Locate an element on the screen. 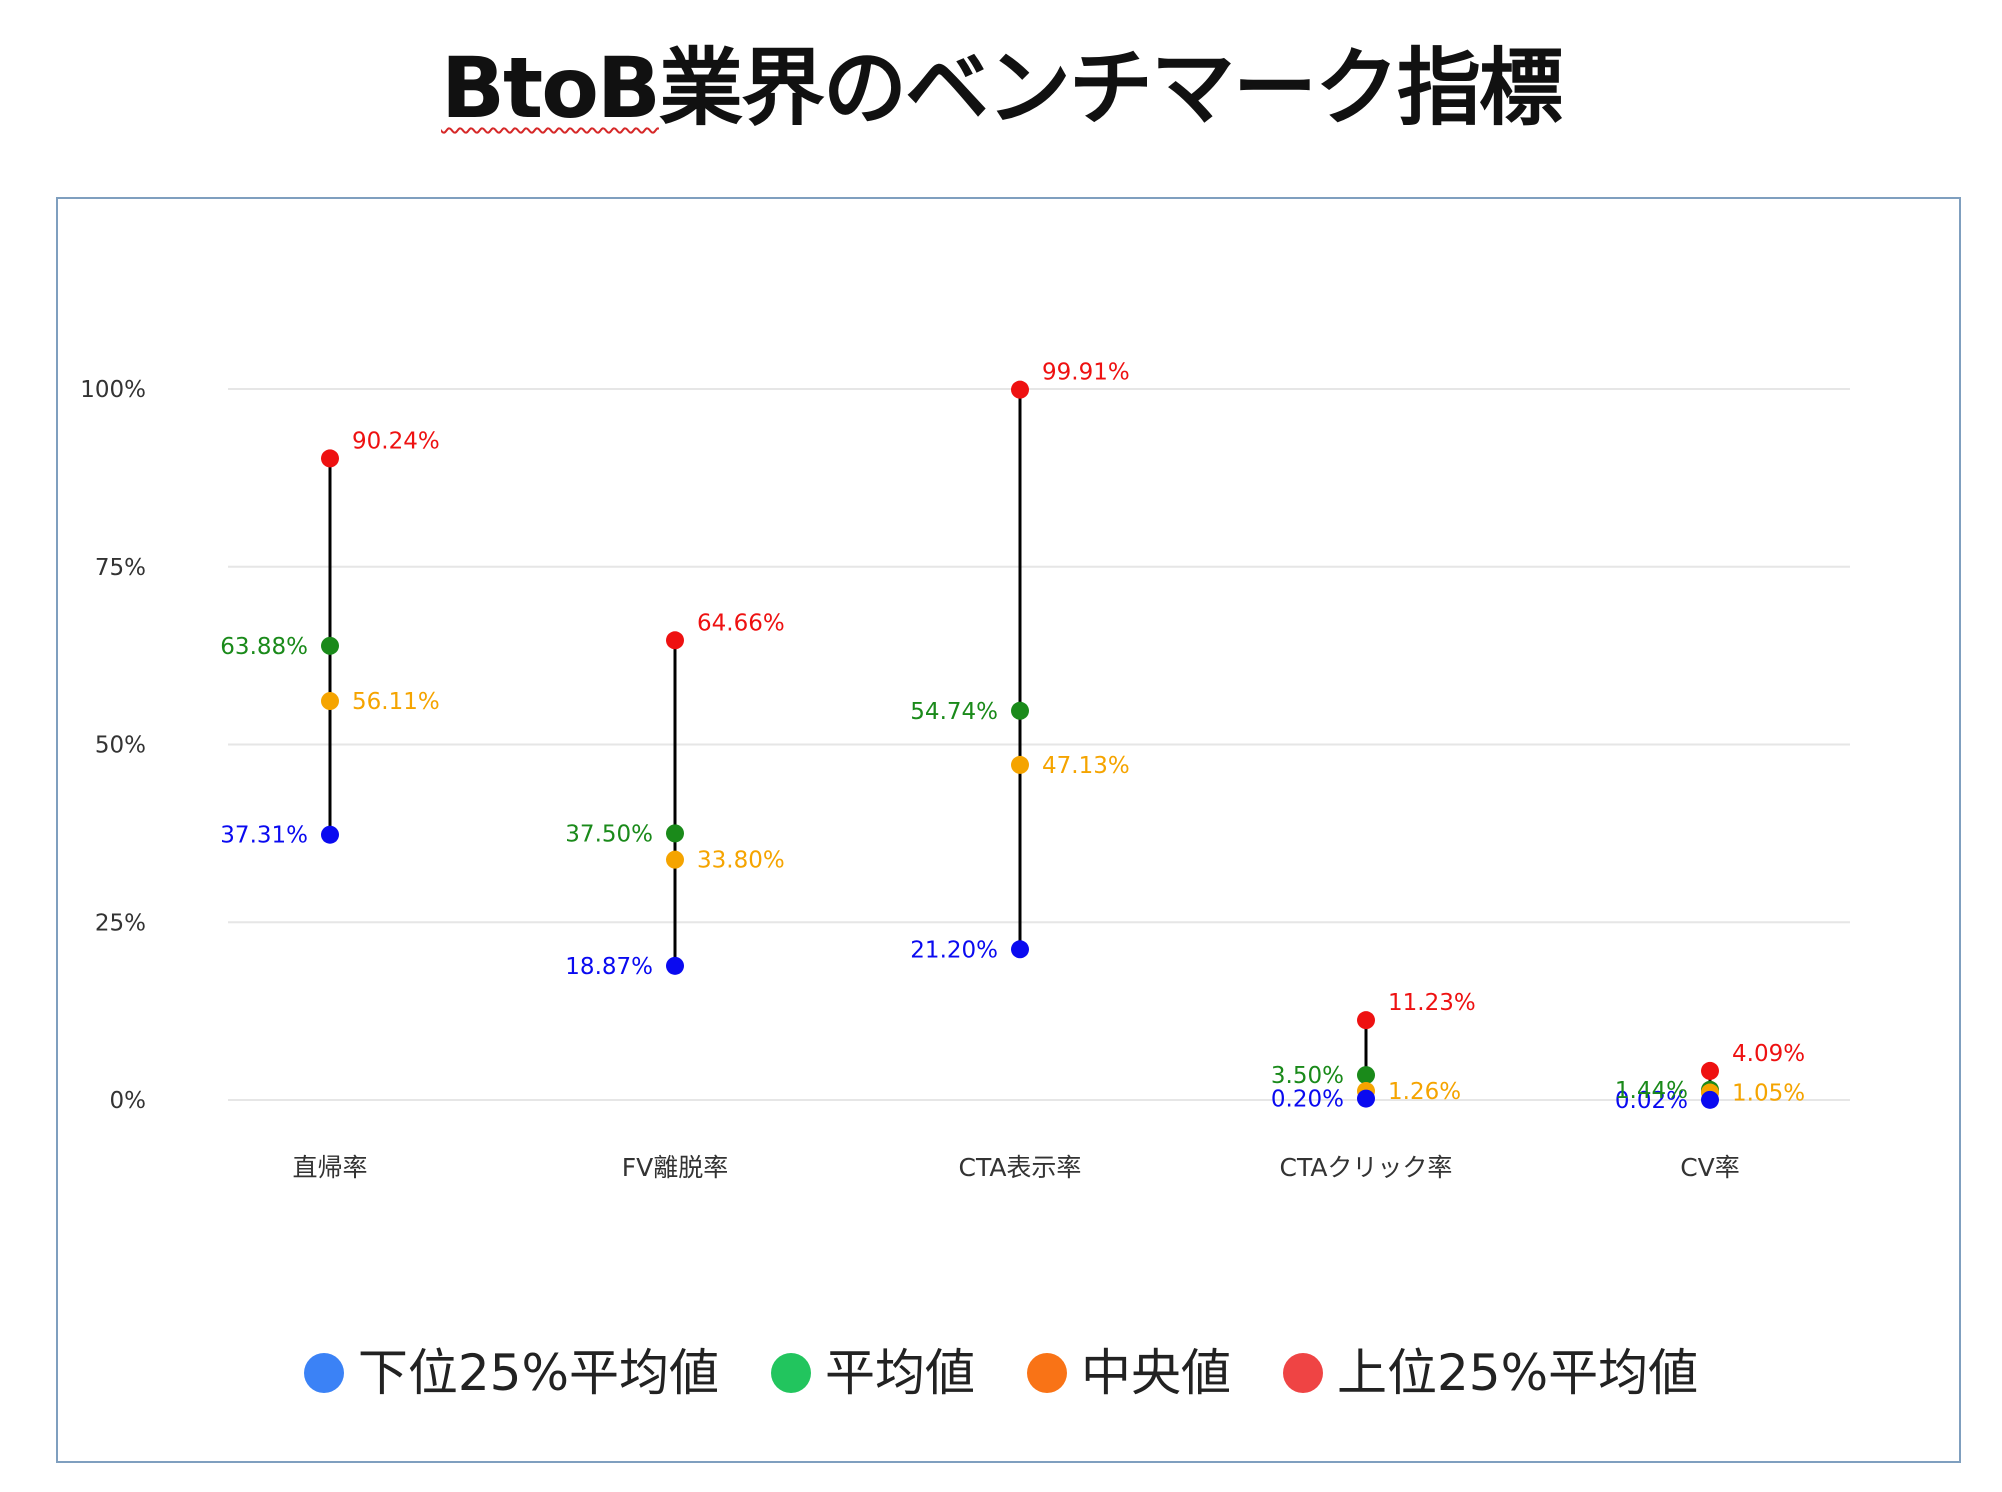  data-label-median: 56.11% is located at coordinates (396, 702).